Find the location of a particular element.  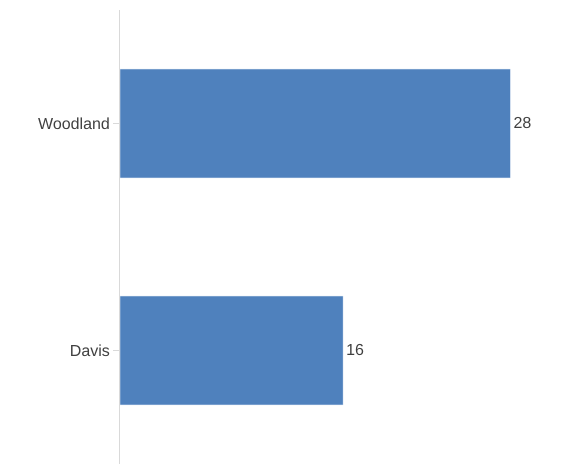

data-label: 28 is located at coordinates (522, 123).